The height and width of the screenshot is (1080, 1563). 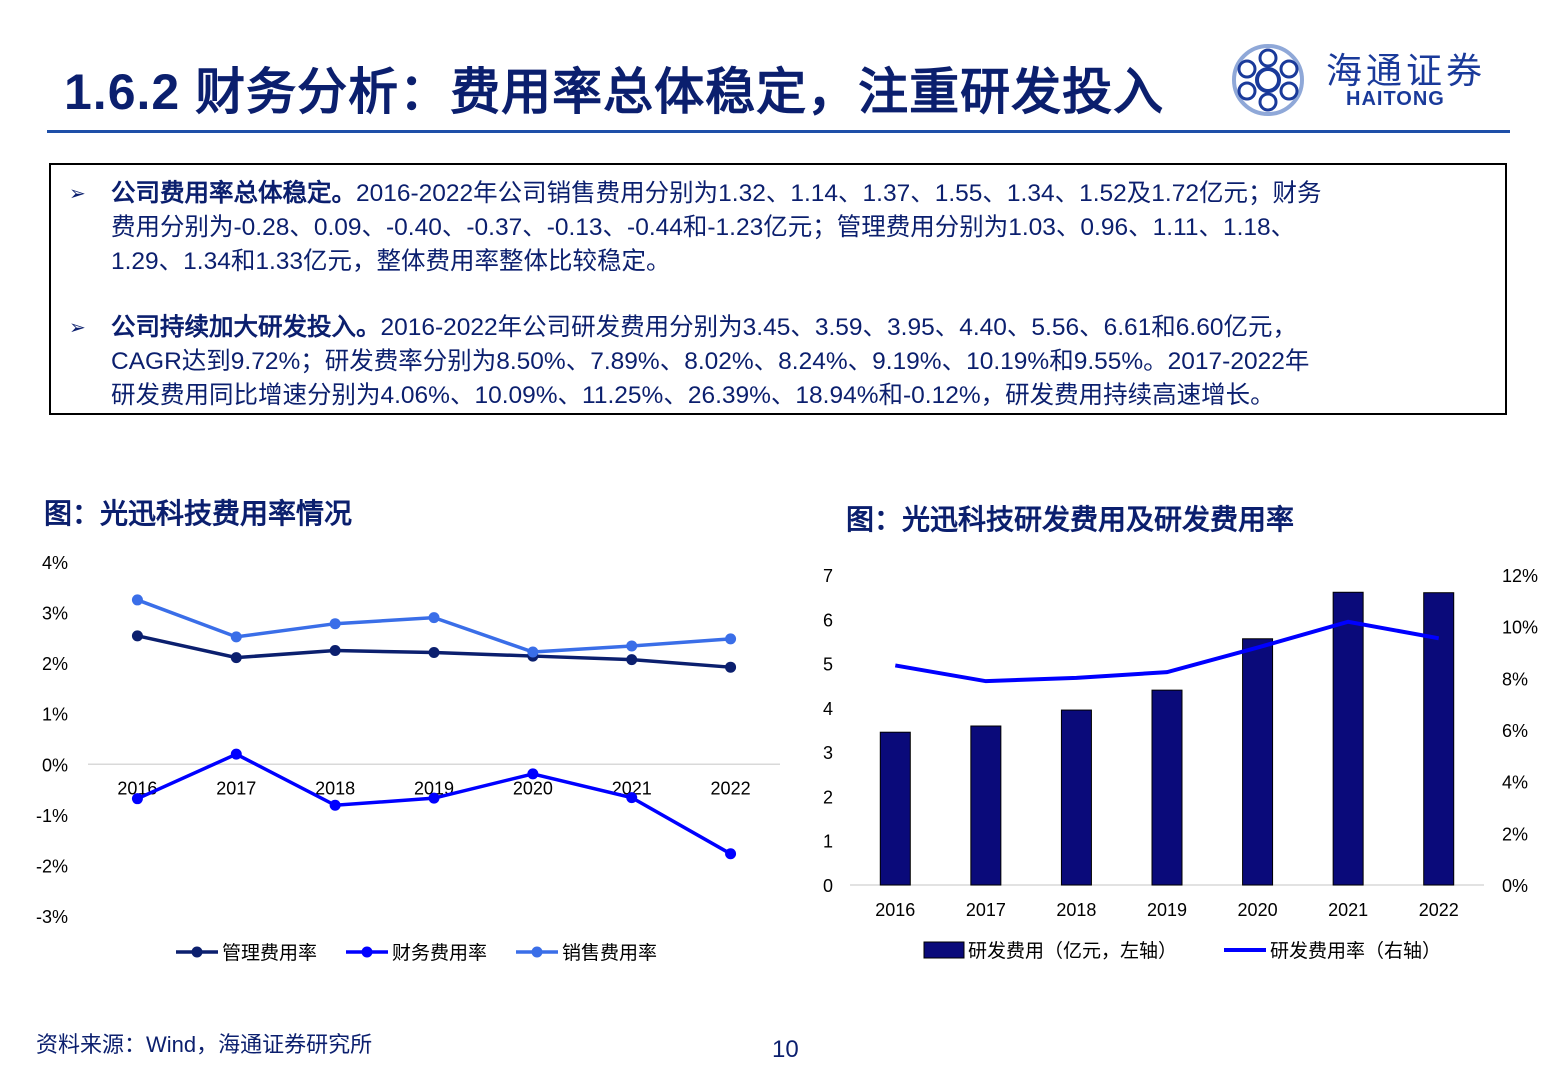 I want to click on left-tick-label: 5, so click(x=828, y=665).